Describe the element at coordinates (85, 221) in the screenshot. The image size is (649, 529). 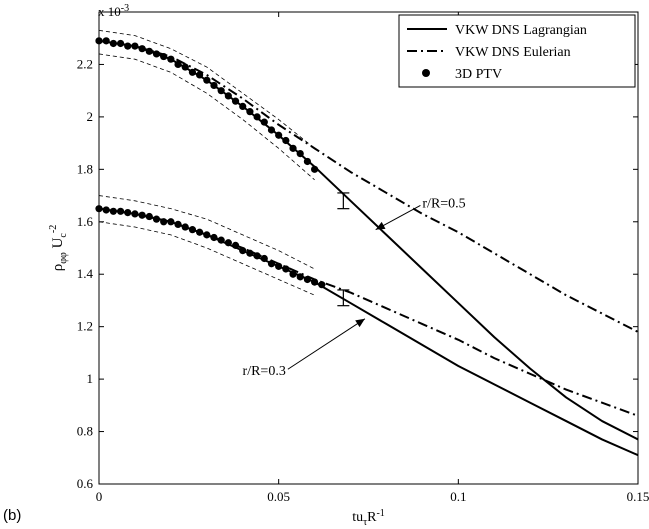
I see `y-tick-label: 1.6` at that location.